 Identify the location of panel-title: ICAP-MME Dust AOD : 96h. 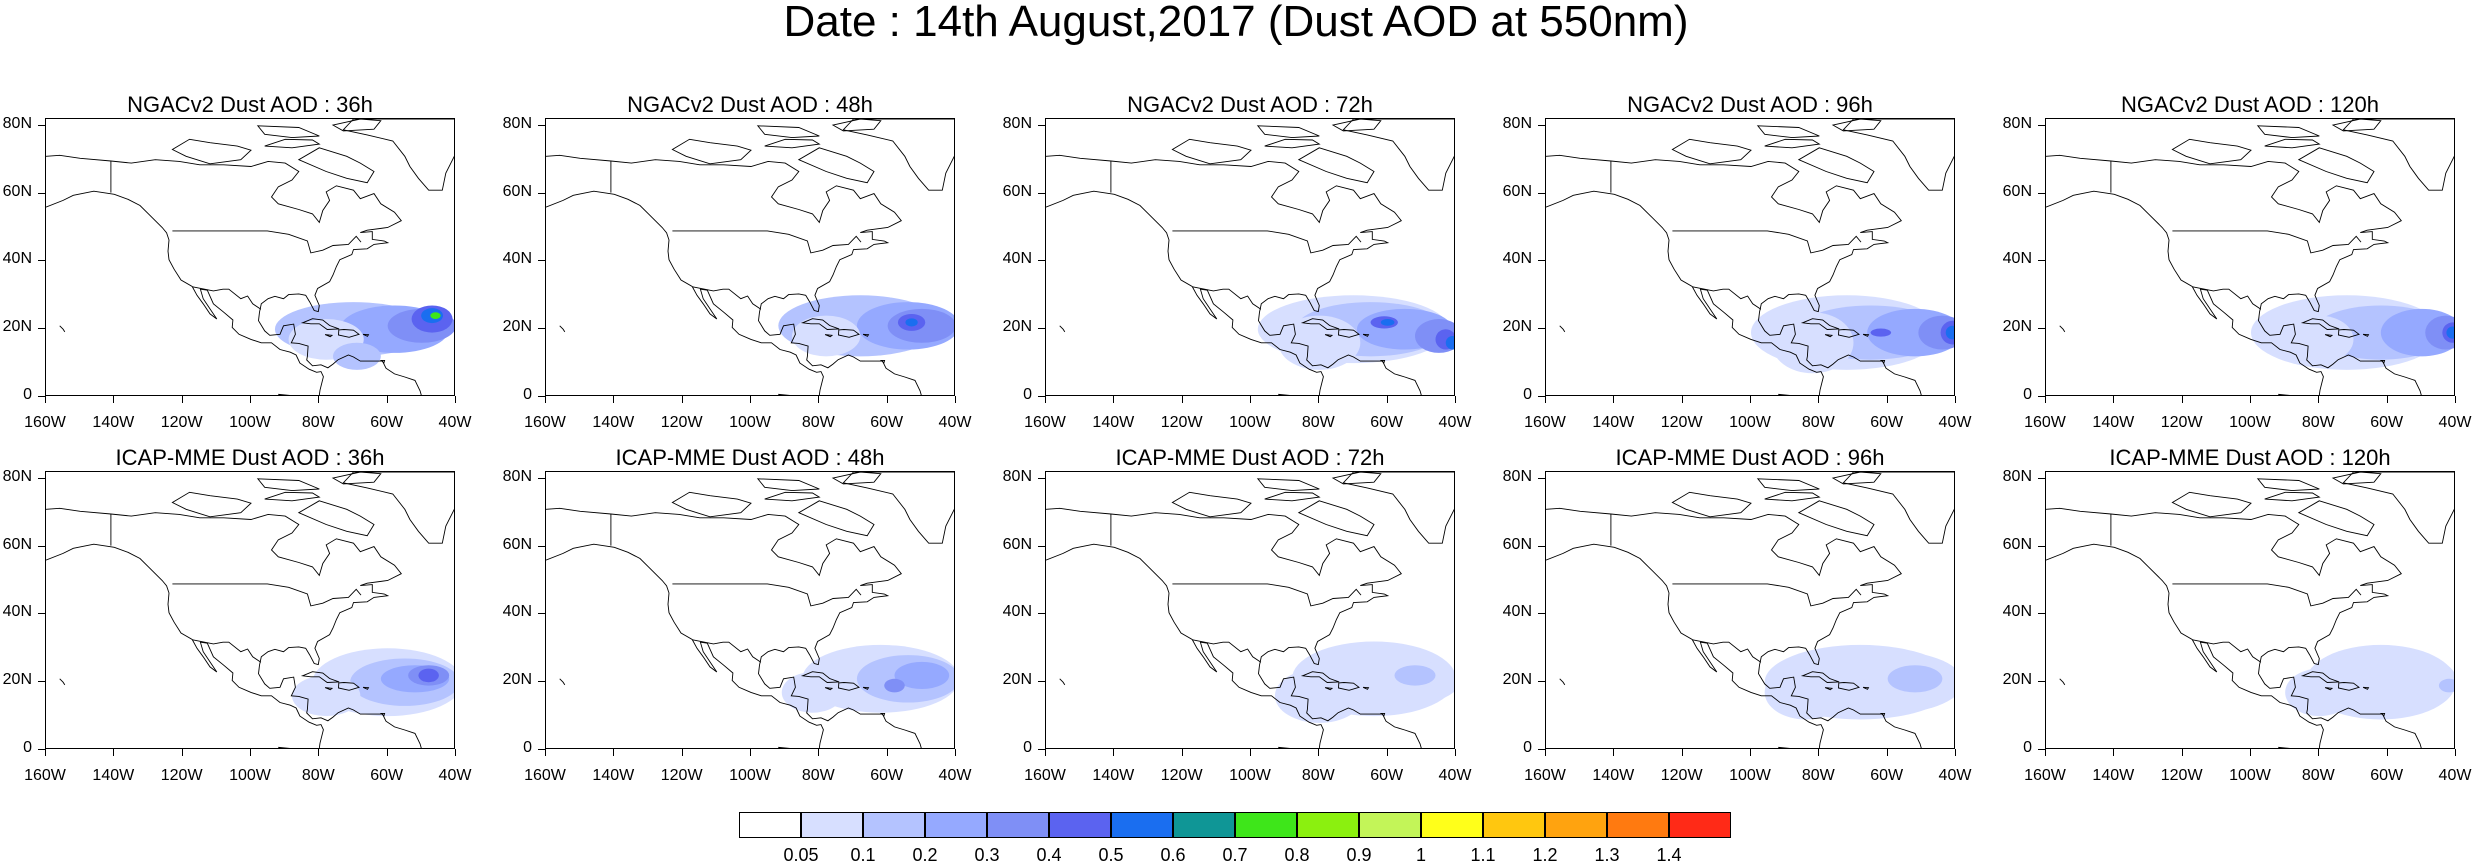
(1750, 457).